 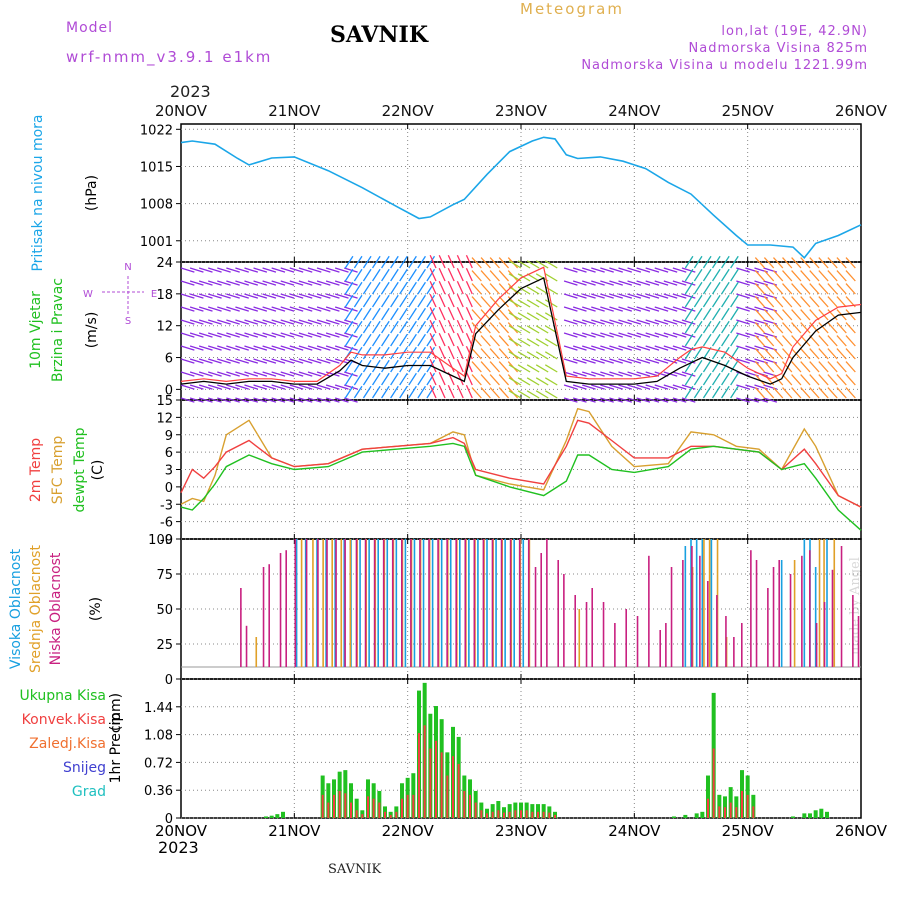 What do you see at coordinates (98, 470) in the screenshot?
I see `temp-units: (C)` at bounding box center [98, 470].